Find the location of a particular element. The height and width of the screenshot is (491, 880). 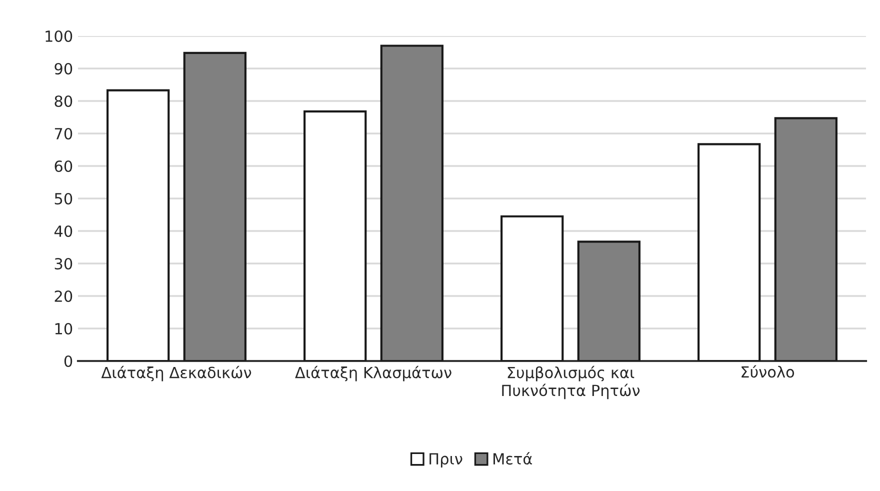

y-tick-label: 0 is located at coordinates (68, 361).